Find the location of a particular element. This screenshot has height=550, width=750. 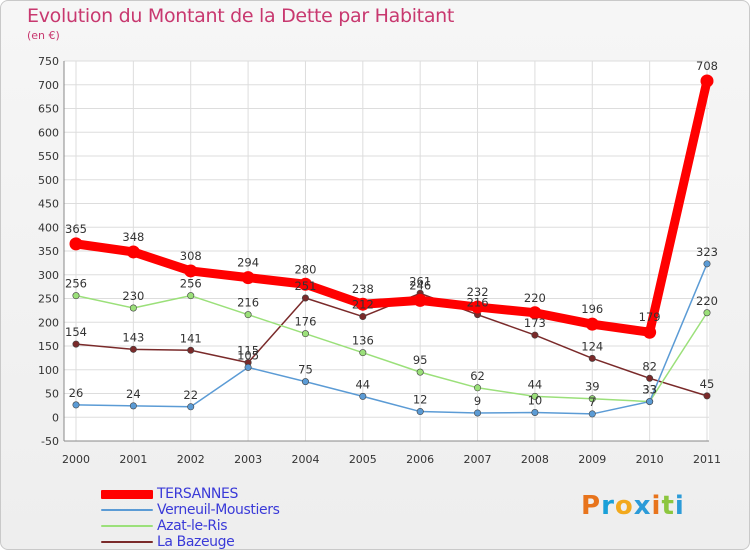

data-label-azat-le-ris: 95 is located at coordinates (420, 360).